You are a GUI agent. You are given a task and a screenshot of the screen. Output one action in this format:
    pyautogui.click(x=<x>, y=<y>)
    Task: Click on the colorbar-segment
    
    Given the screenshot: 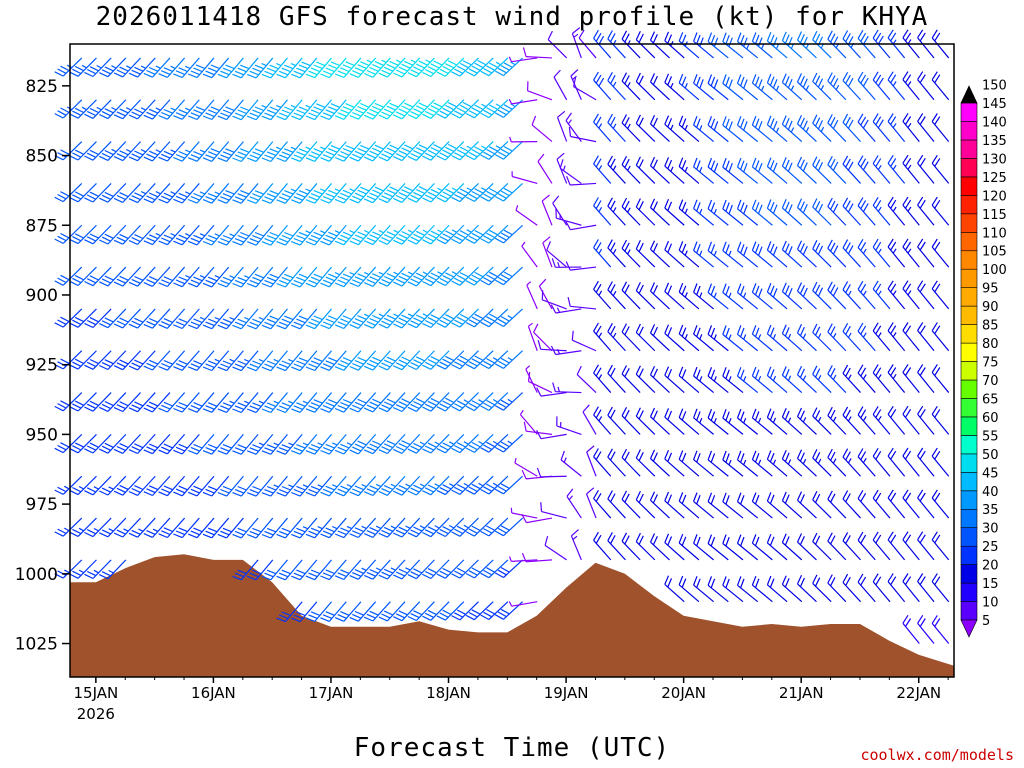 What is the action you would take?
    pyautogui.click(x=969, y=518)
    